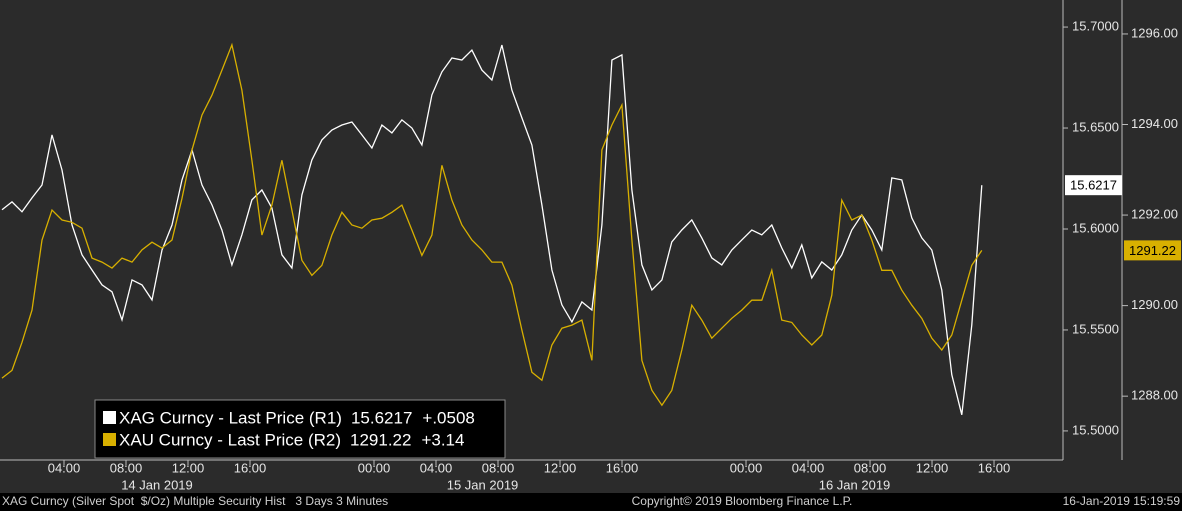 Image resolution: width=1182 pixels, height=511 pixels. I want to click on y2-tick-label: 1294.00, so click(1154, 123).